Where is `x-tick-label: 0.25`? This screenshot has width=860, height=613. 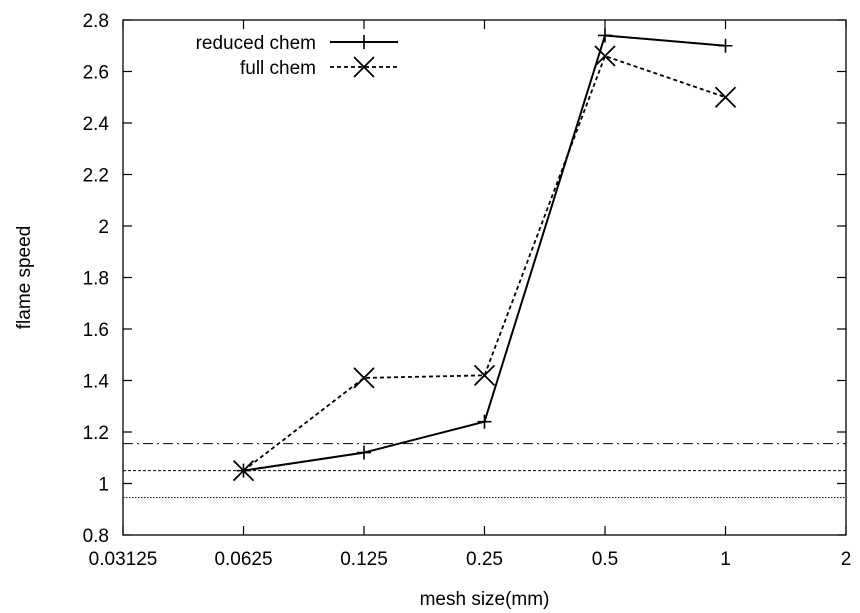
x-tick-label: 0.25 is located at coordinates (484, 559).